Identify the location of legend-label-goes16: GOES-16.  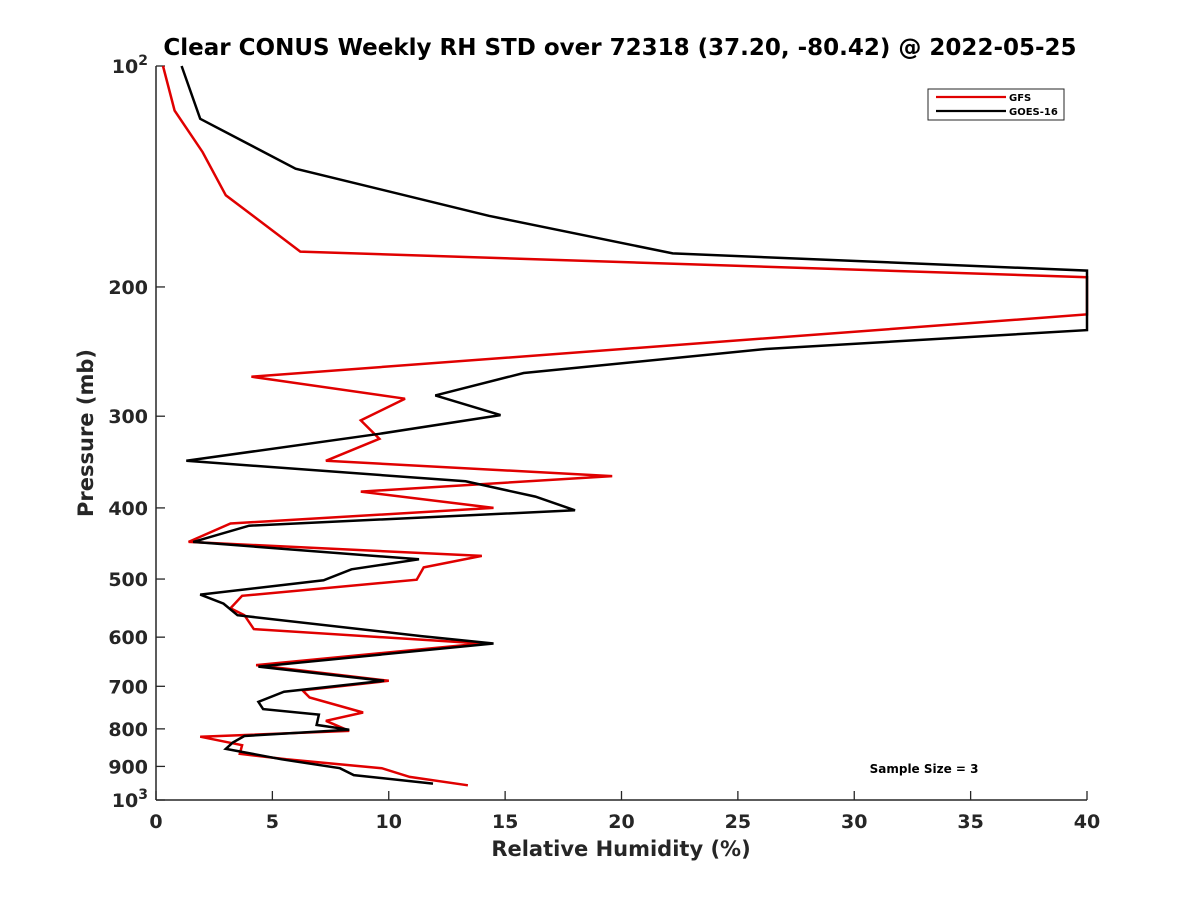
(1033, 112).